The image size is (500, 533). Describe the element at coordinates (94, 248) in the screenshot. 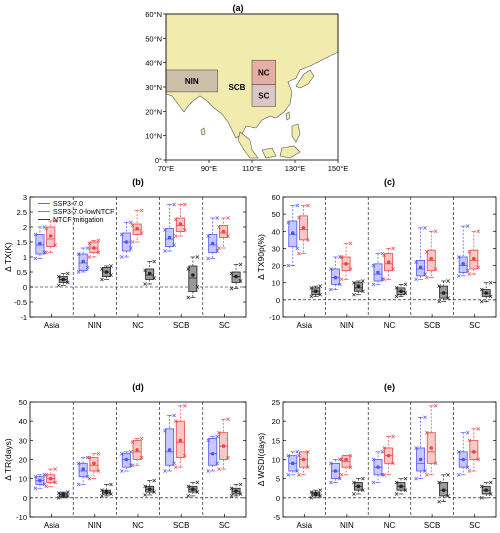

I see `box-ssp3-7-0-lowntcf` at that location.